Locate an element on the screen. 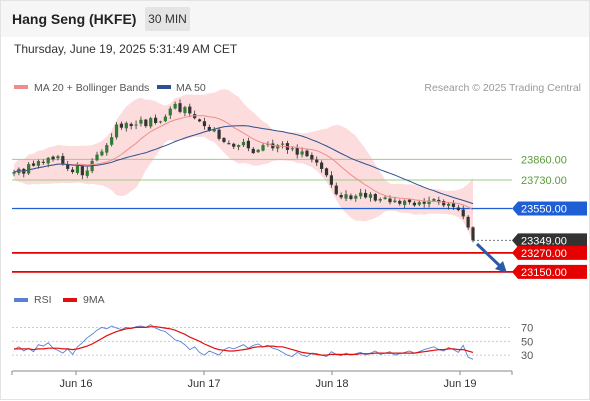 This screenshot has height=401, width=590. interval-button: 30 MIN is located at coordinates (167, 19).